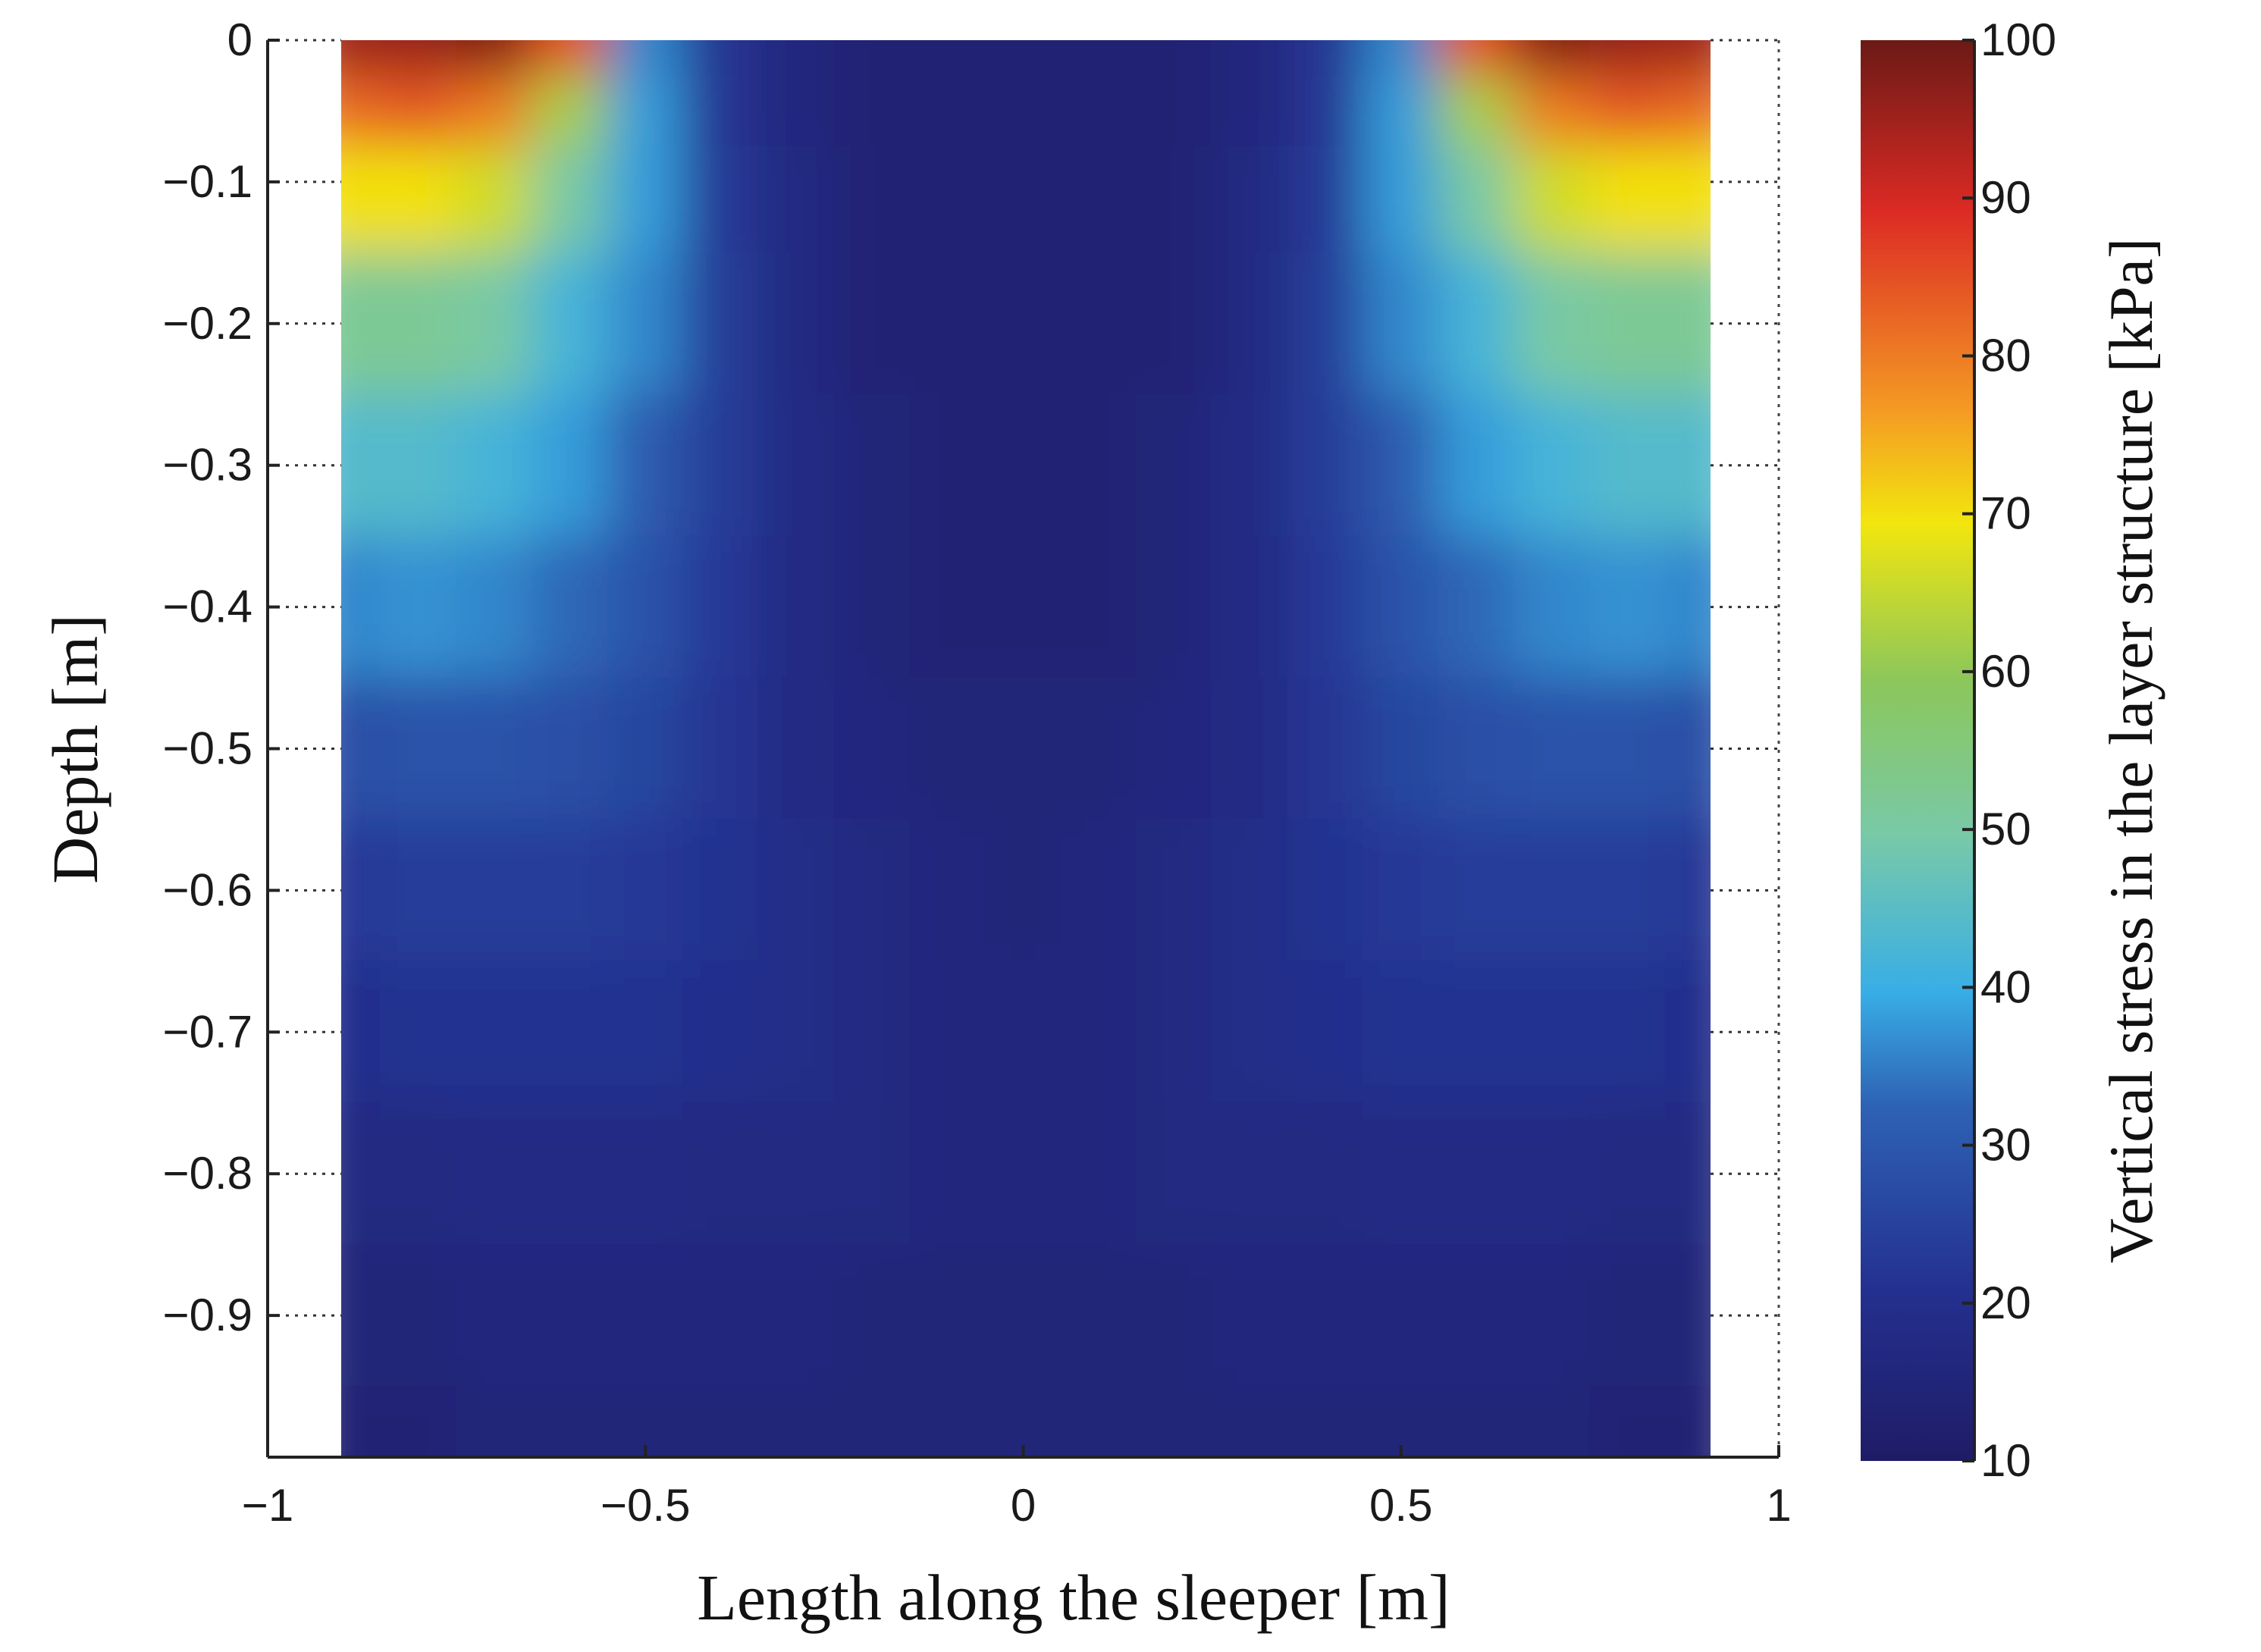  What do you see at coordinates (239, 39) in the screenshot?
I see `y-tick-label: 0` at bounding box center [239, 39].